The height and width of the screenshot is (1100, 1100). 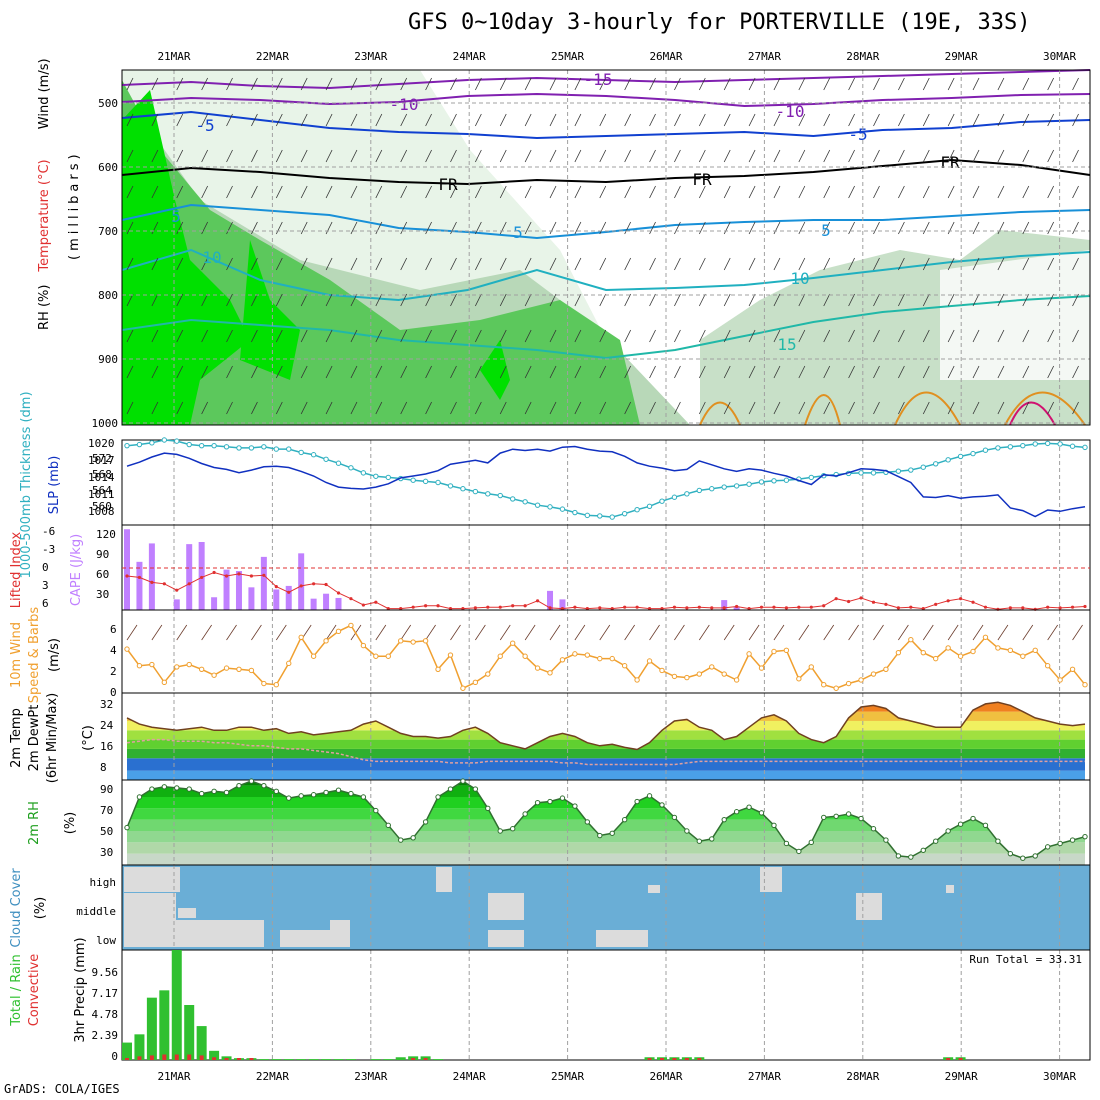 What do you see at coordinates (48, 549) in the screenshot?
I see `li-tick: -3` at bounding box center [48, 549].